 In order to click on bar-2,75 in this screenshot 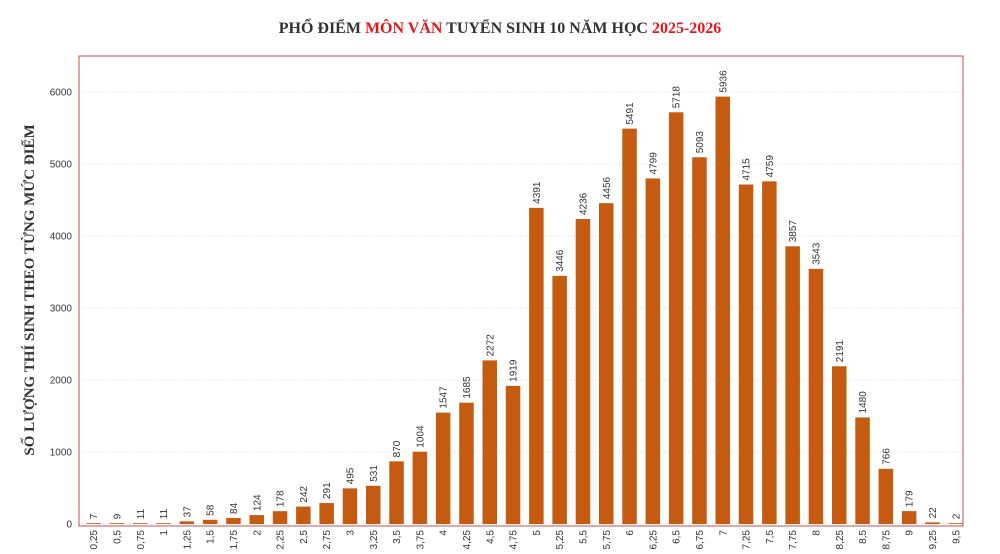, I will do `click(326, 513)`.